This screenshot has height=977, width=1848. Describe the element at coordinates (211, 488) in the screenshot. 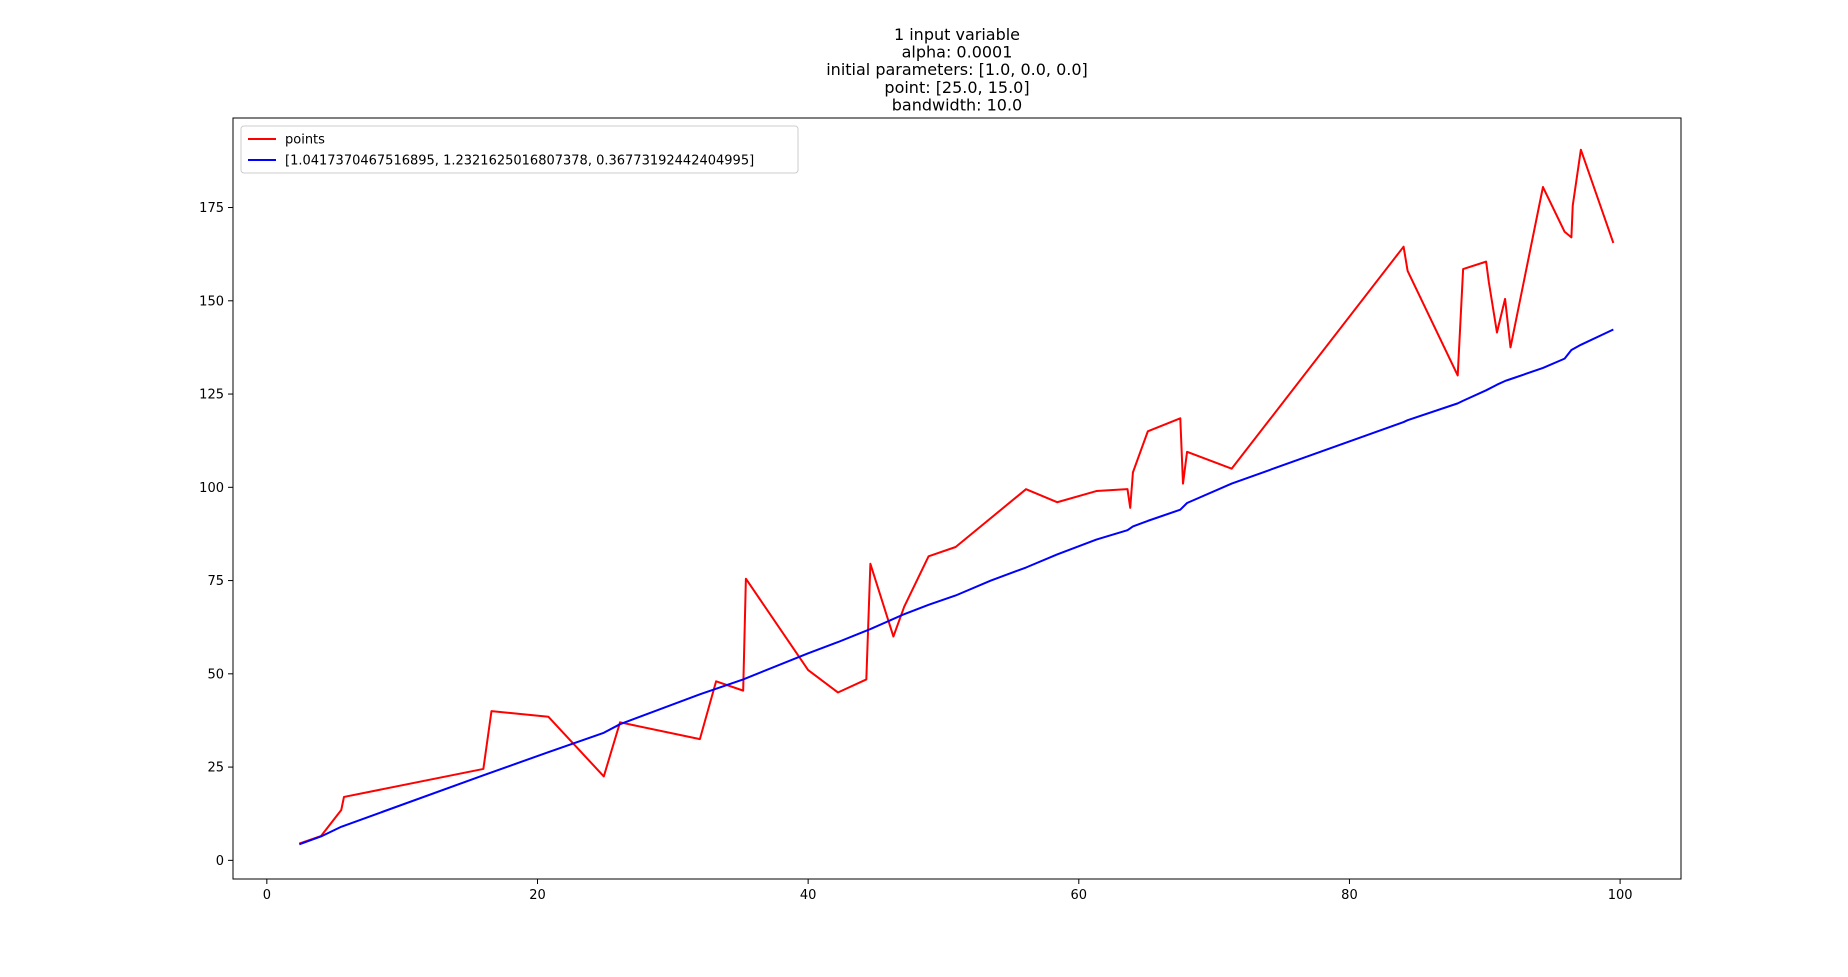

I see `y-tick-label: 100` at that location.